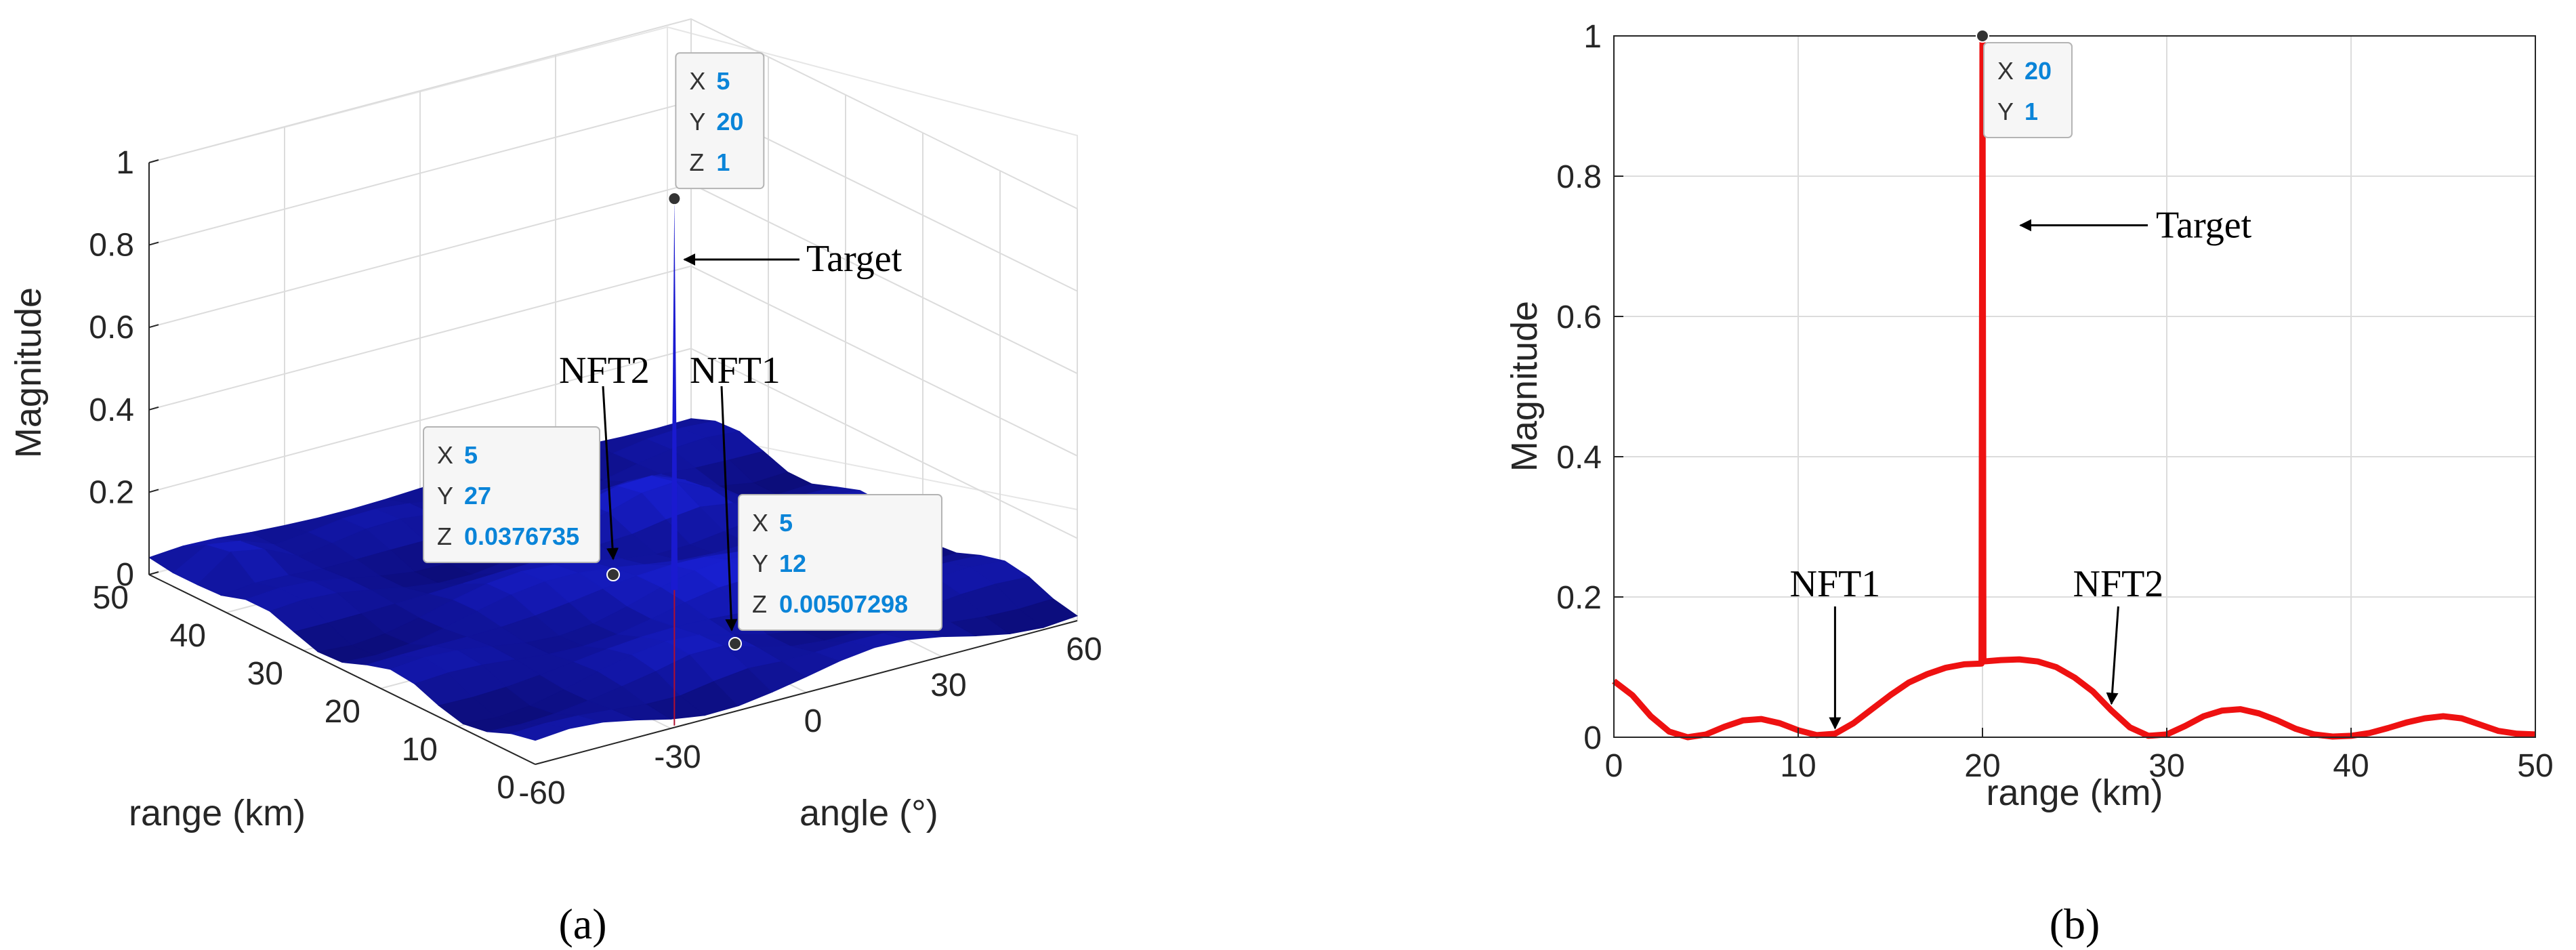  Describe the element at coordinates (582, 924) in the screenshot. I see `panel-label-a: (a)` at that location.